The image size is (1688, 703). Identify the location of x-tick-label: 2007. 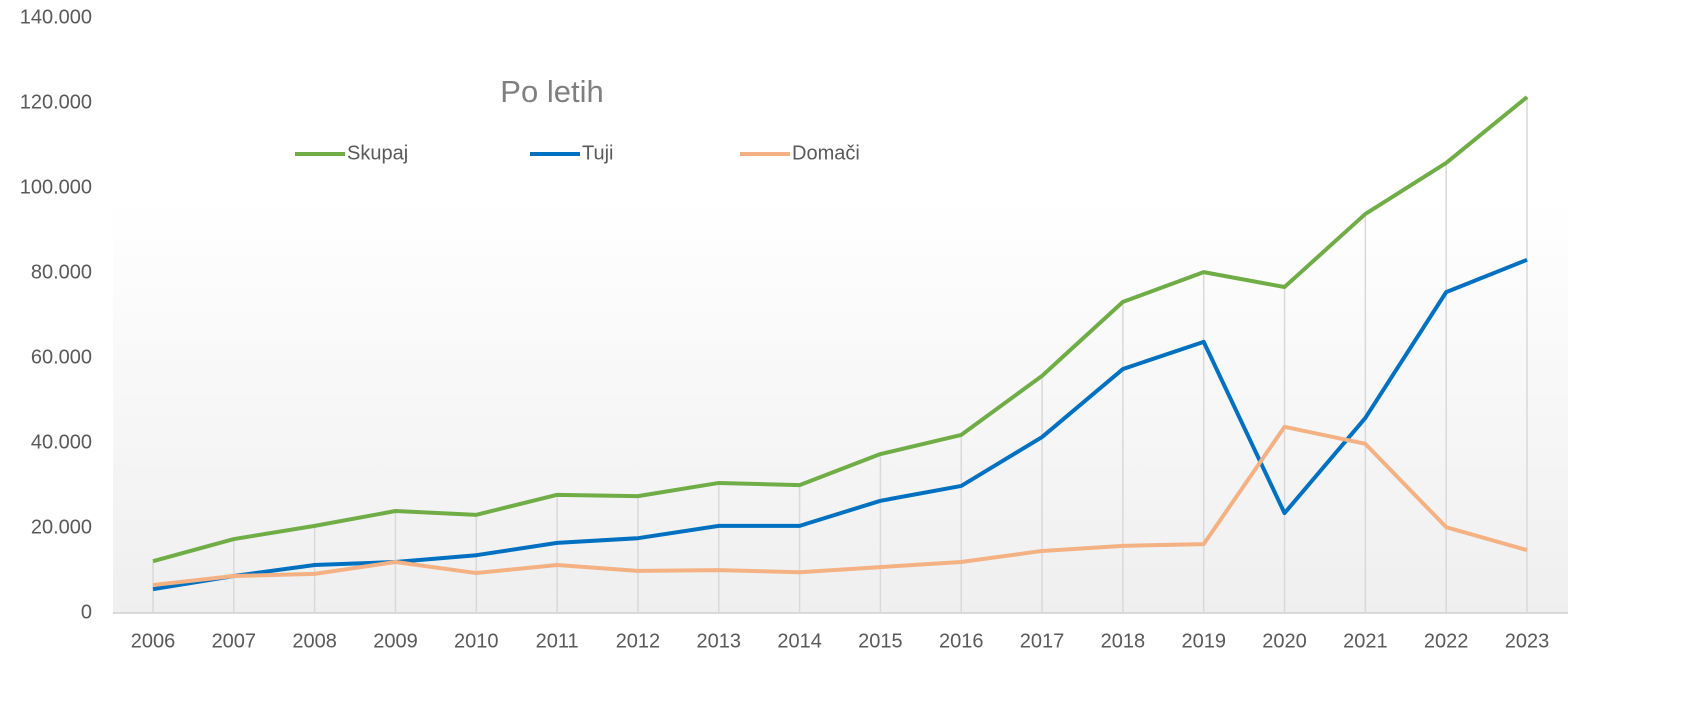
(234, 641).